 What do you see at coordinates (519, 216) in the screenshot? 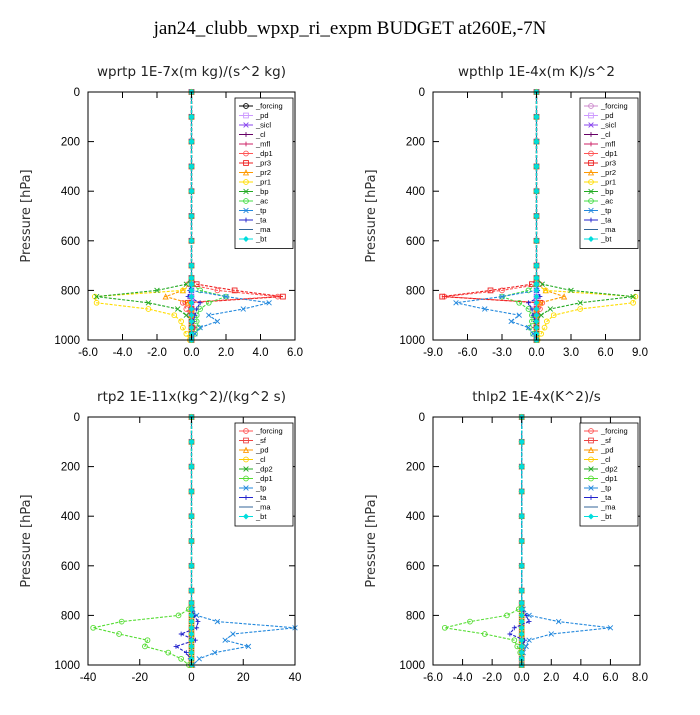
I see `series-ac` at bounding box center [519, 216].